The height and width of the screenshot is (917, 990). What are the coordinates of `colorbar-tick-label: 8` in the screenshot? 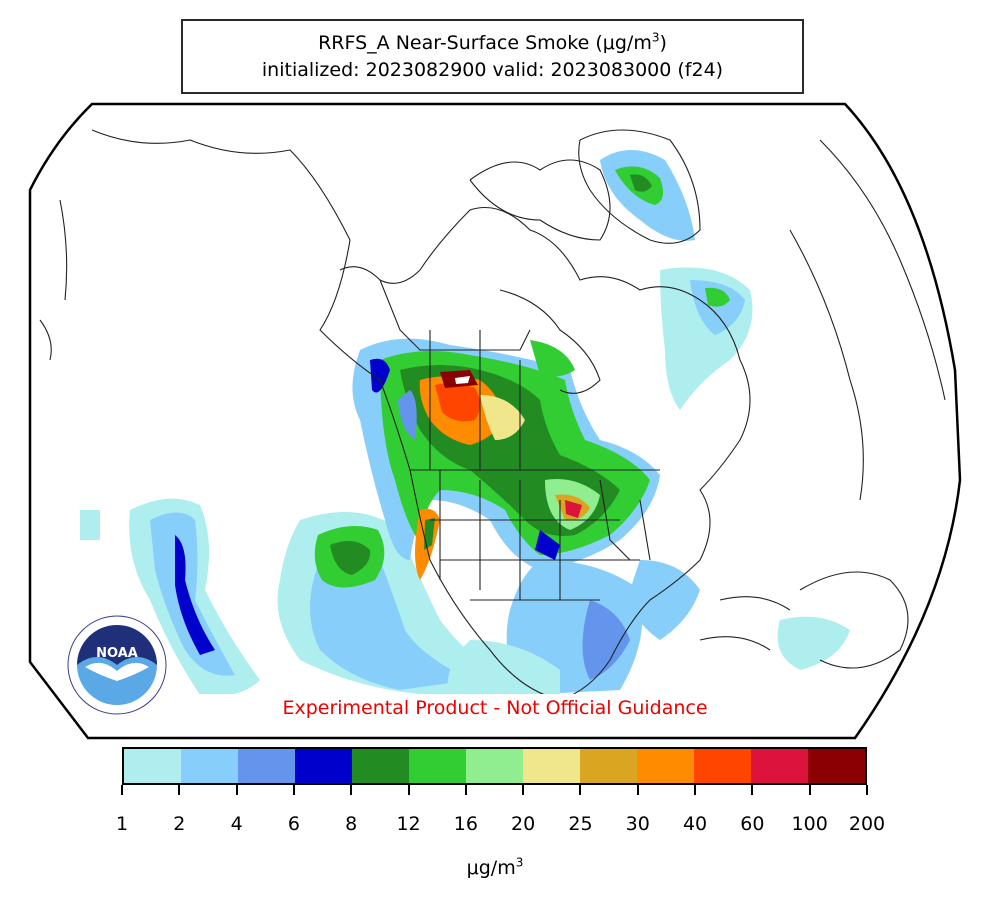 It's located at (351, 824).